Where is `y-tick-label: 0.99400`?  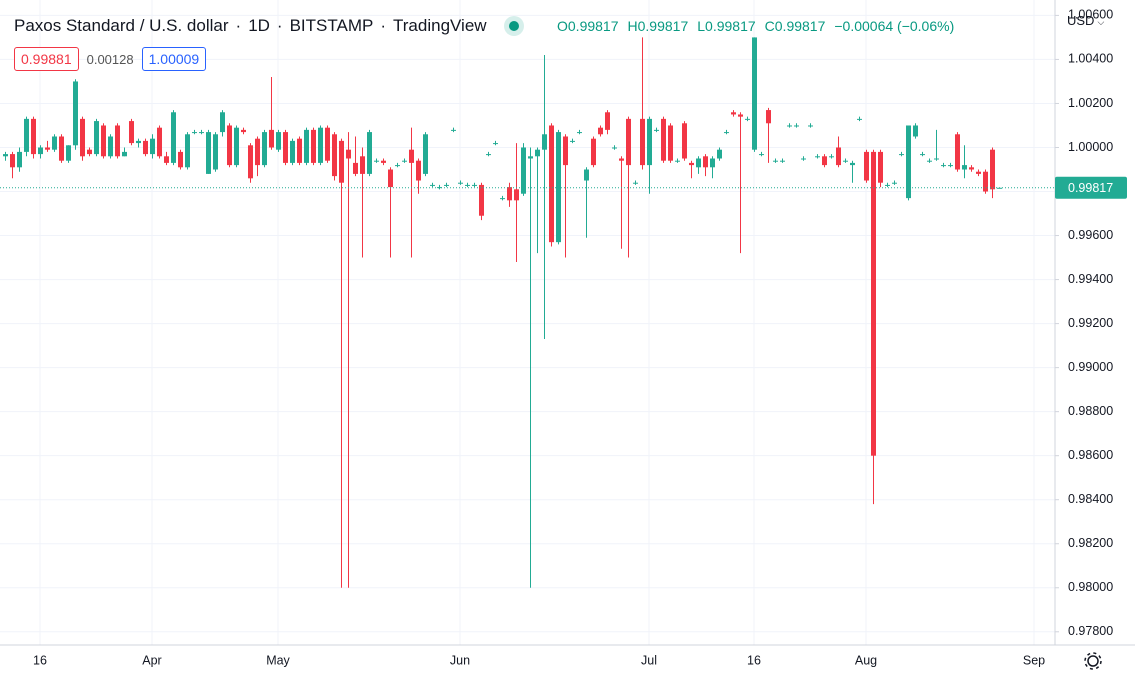
y-tick-label: 0.99400 is located at coordinates (1090, 279).